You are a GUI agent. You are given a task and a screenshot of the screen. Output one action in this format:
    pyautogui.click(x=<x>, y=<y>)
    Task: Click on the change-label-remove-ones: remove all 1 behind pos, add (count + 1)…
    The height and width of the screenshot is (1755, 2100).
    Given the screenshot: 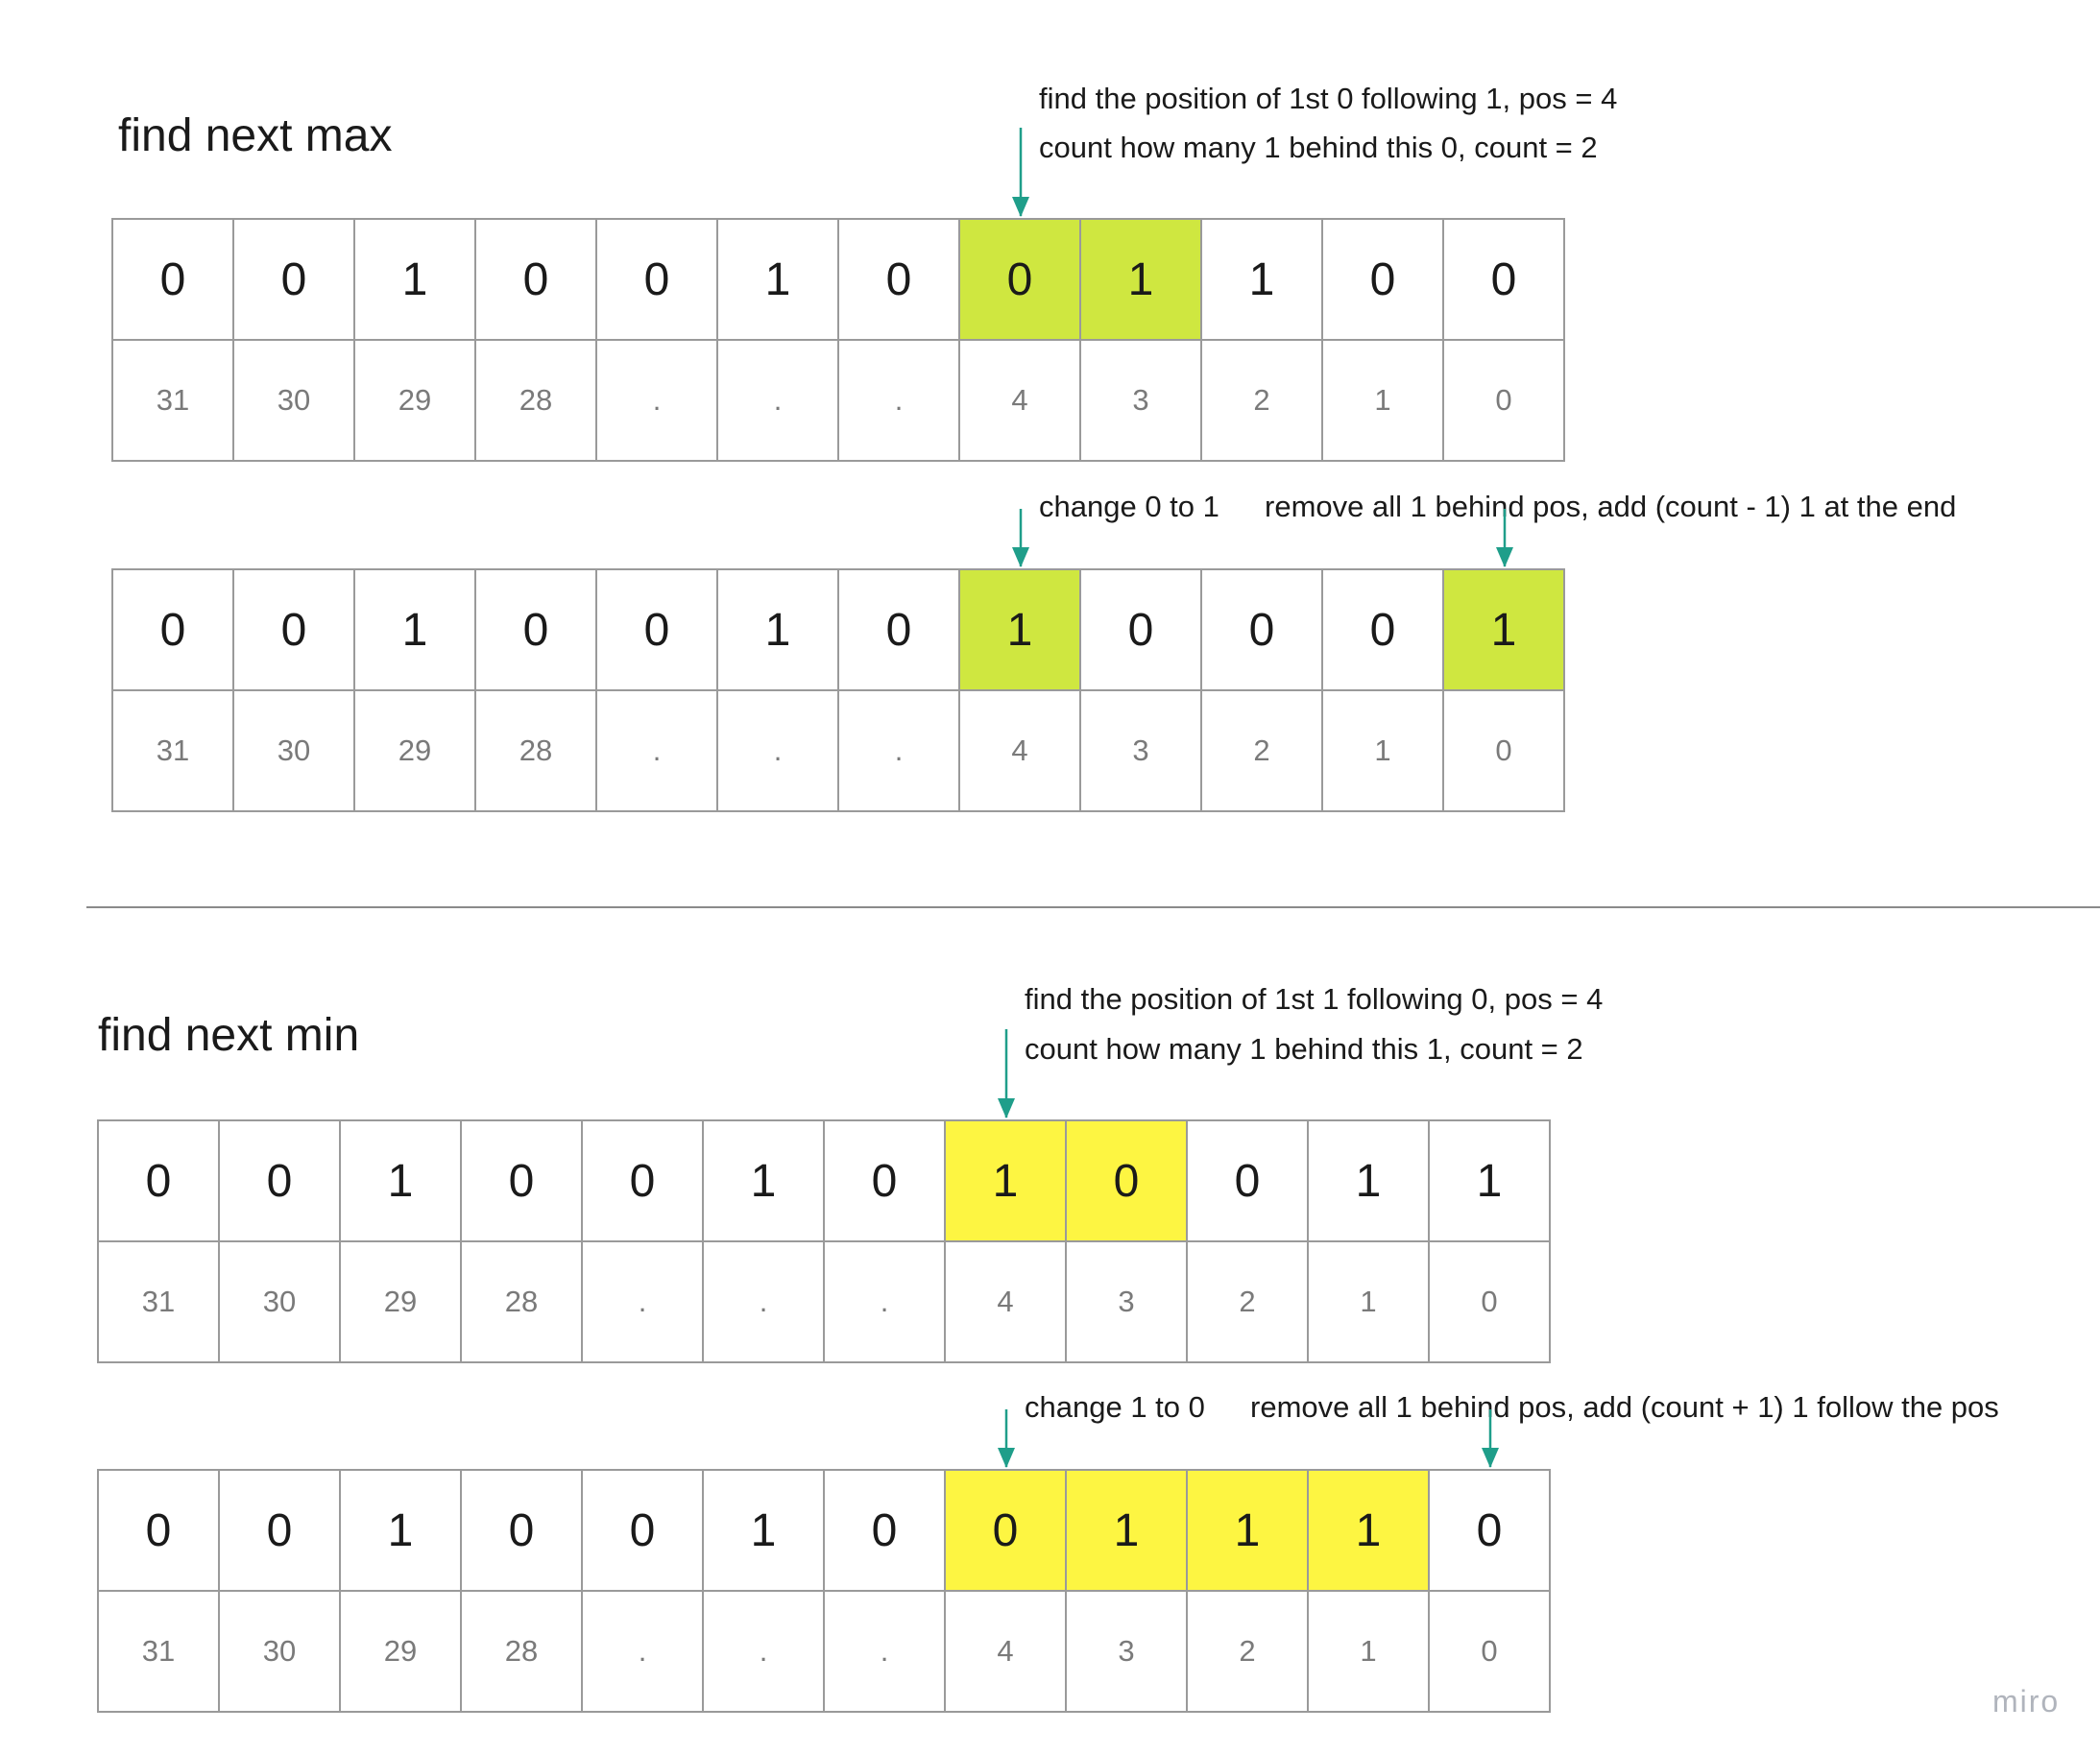 What is the action you would take?
    pyautogui.click(x=1624, y=1407)
    